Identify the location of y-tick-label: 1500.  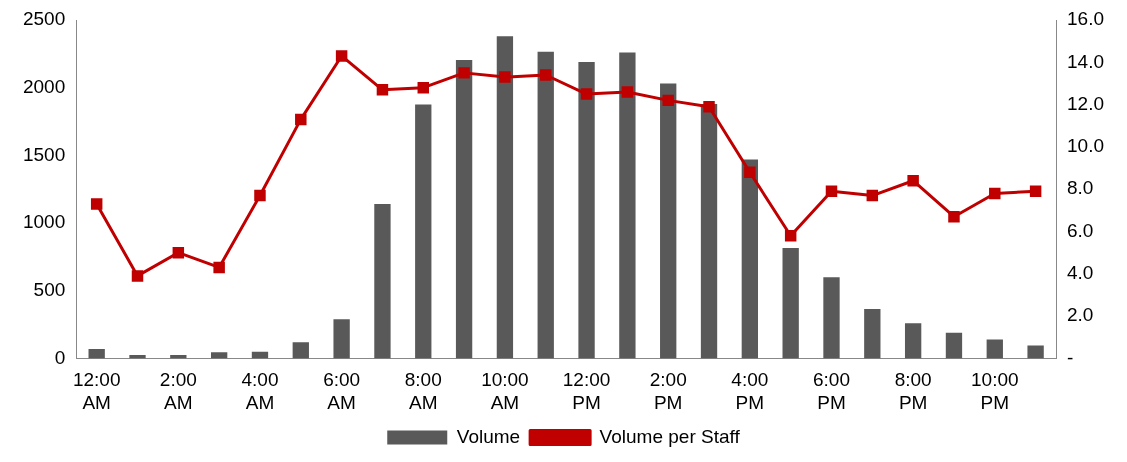
(44, 154).